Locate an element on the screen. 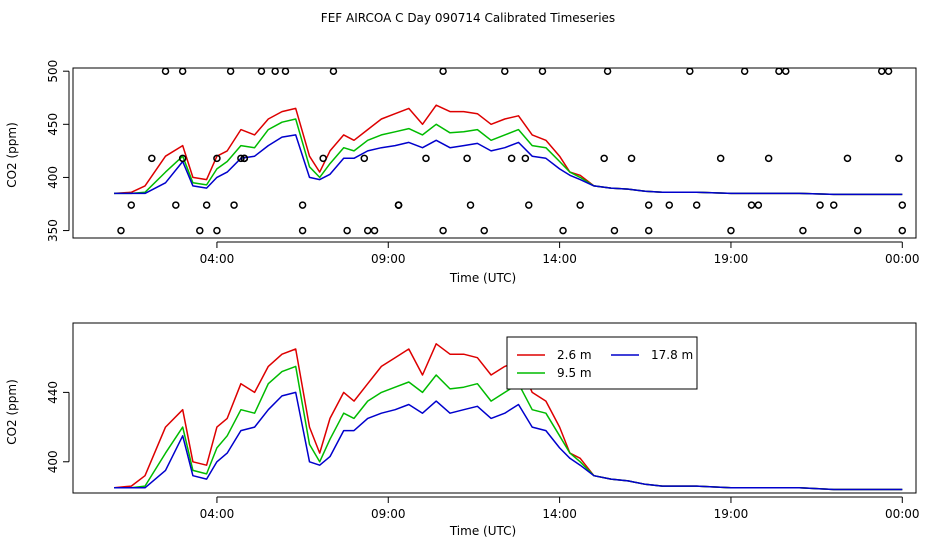  bottom-y-tick-label: 400 is located at coordinates (53, 461).